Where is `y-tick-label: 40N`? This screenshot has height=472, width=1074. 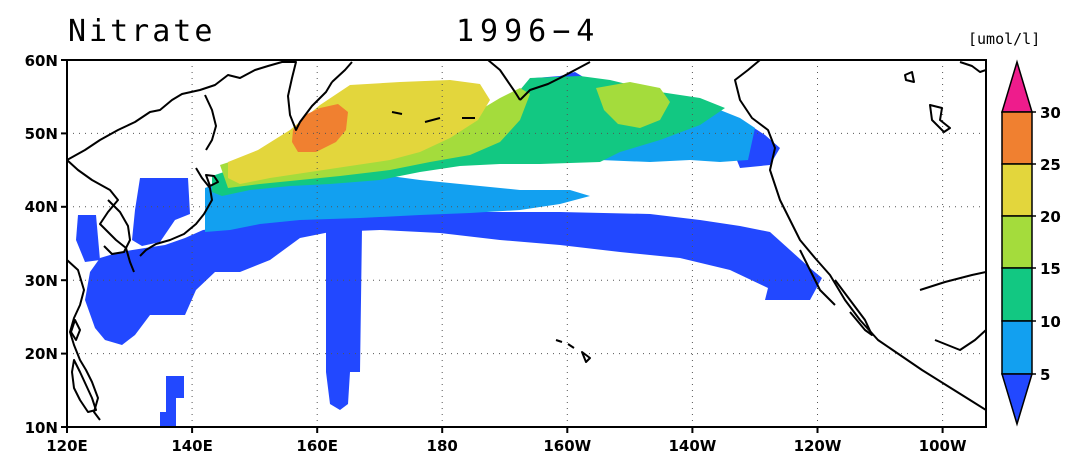
y-tick-label: 40N is located at coordinates (41, 207).